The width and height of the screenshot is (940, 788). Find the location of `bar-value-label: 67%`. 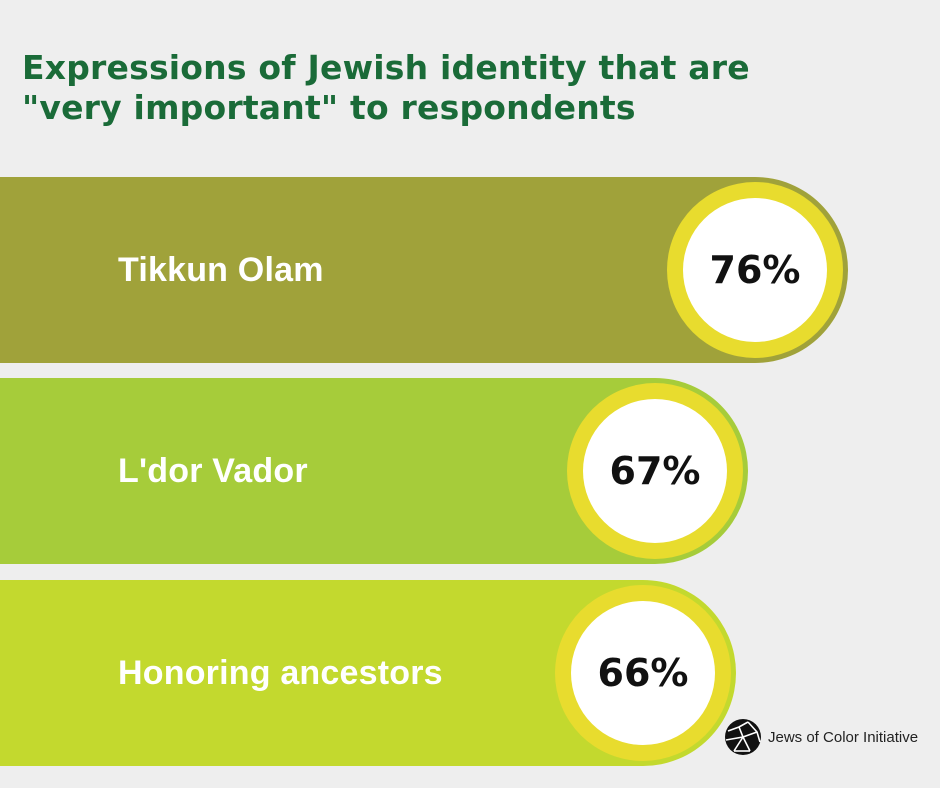

bar-value-label: 67% is located at coordinates (655, 471).